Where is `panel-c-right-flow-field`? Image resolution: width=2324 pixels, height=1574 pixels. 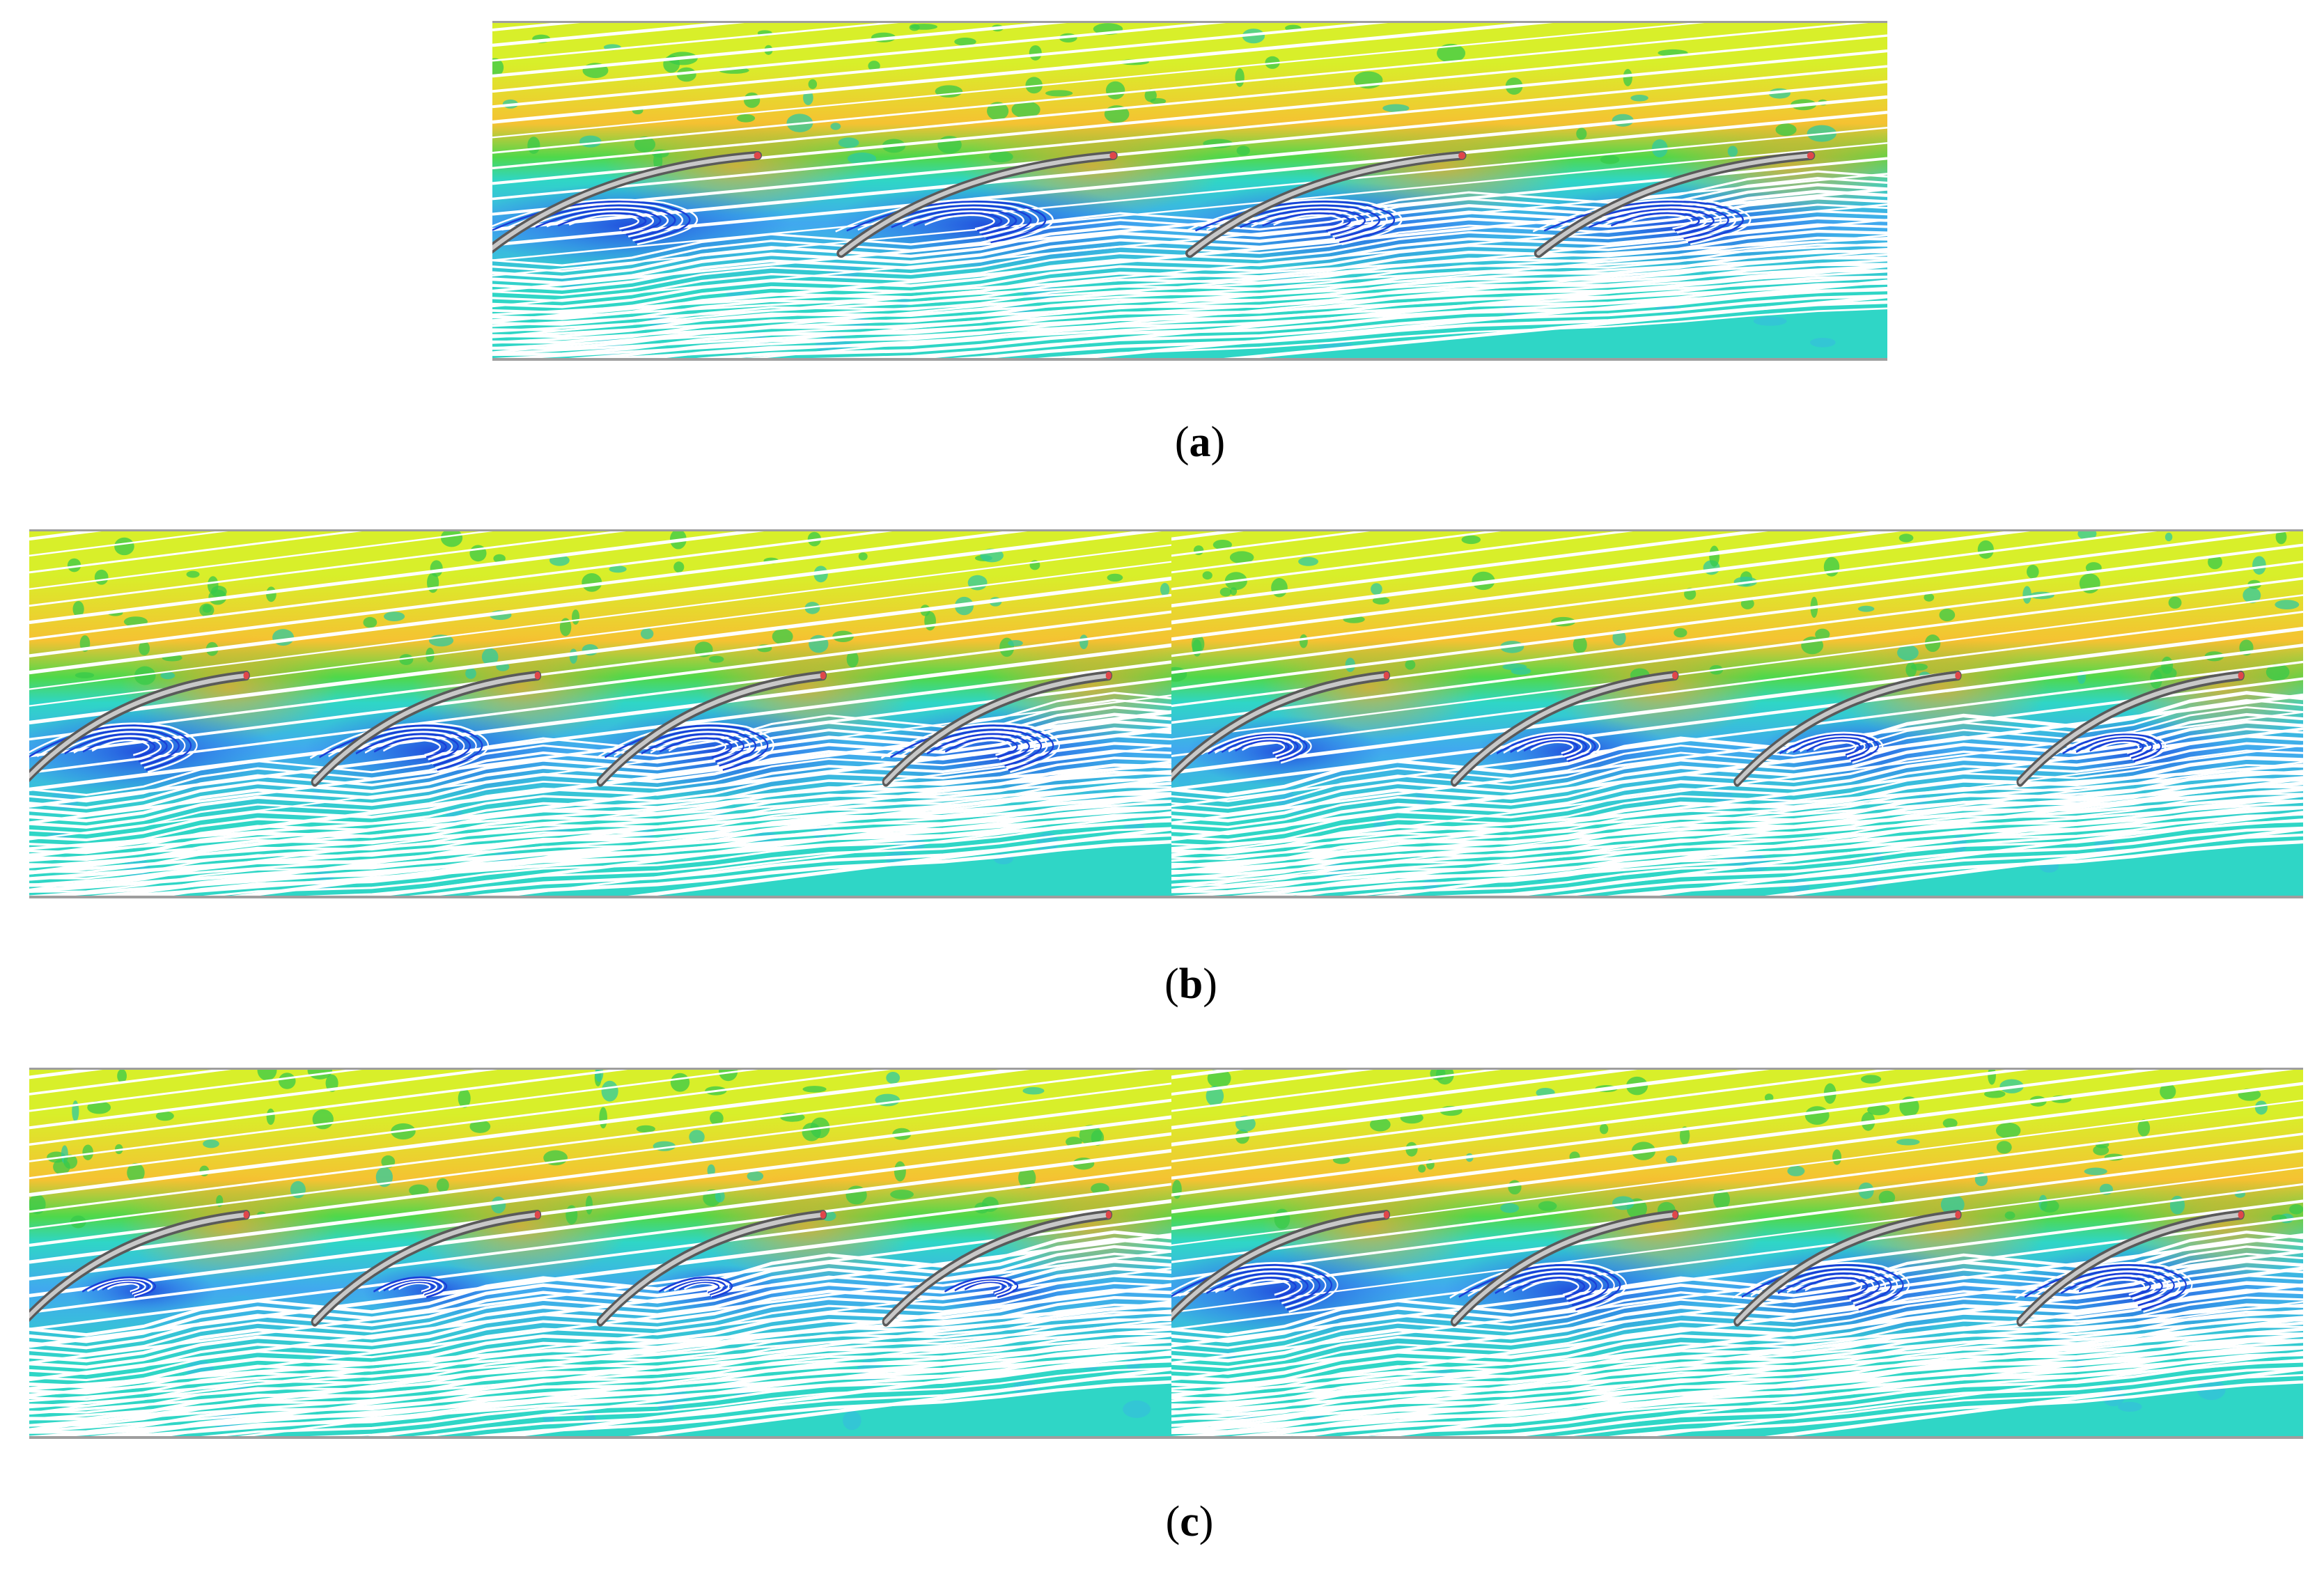 panel-c-right-flow-field is located at coordinates (1737, 1253).